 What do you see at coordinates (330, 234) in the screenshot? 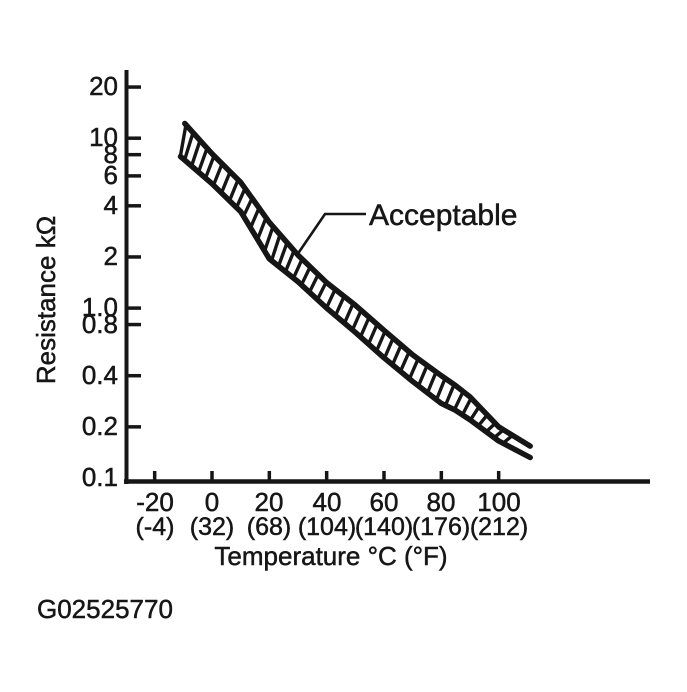
I see `annotation-leader-line` at bounding box center [330, 234].